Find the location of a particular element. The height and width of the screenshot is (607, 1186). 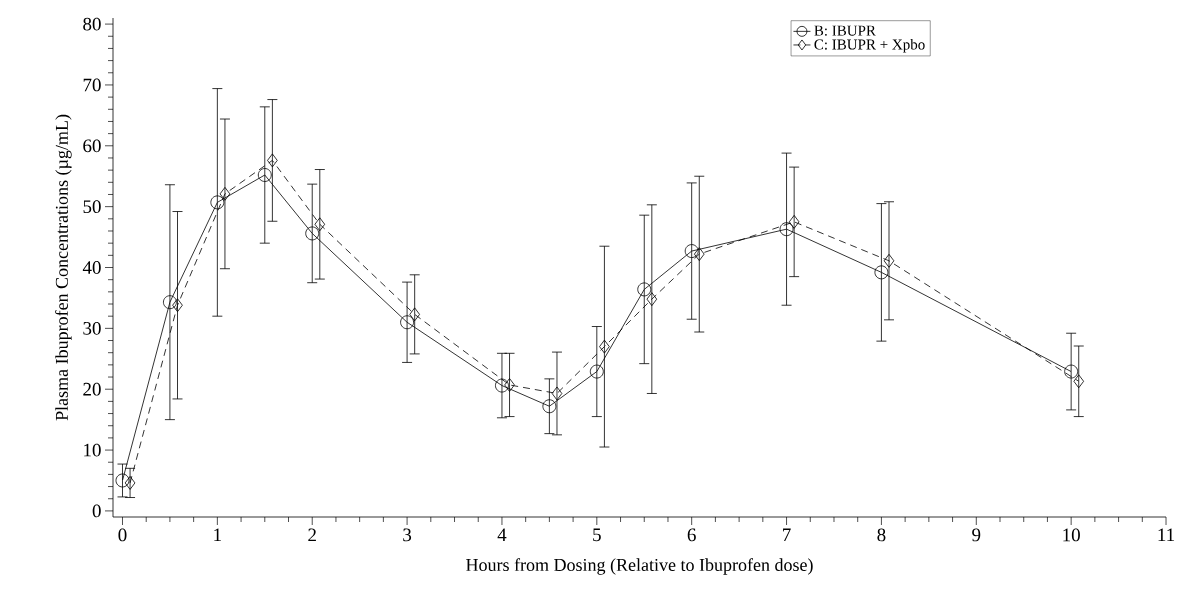

x-tick-label: 2 is located at coordinates (312, 535).